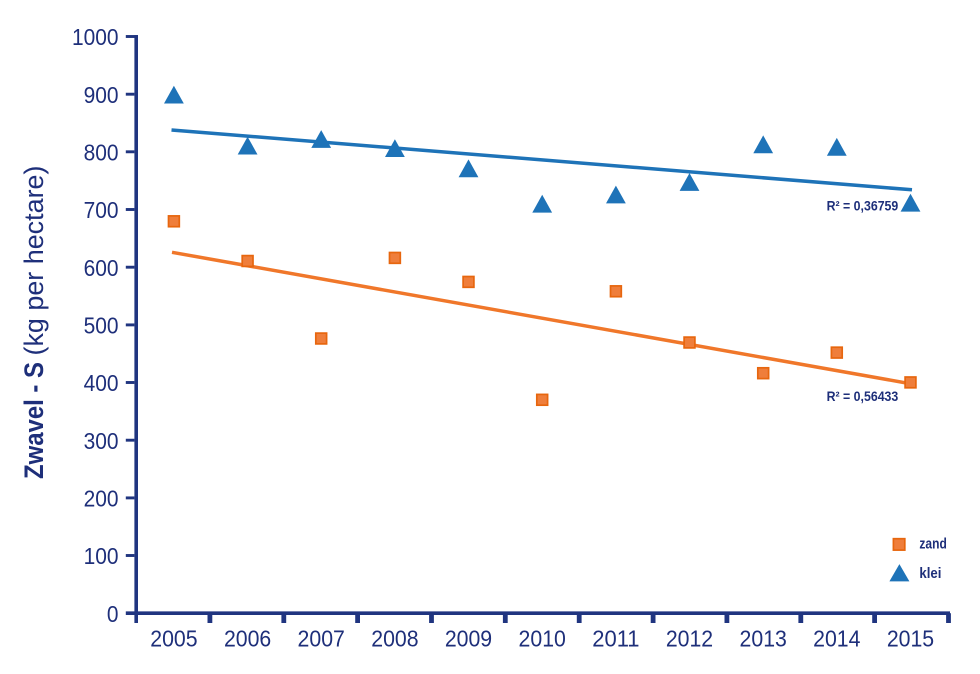 The height and width of the screenshot is (674, 980). What do you see at coordinates (247, 638) in the screenshot?
I see `svg-text: 2006` at bounding box center [247, 638].